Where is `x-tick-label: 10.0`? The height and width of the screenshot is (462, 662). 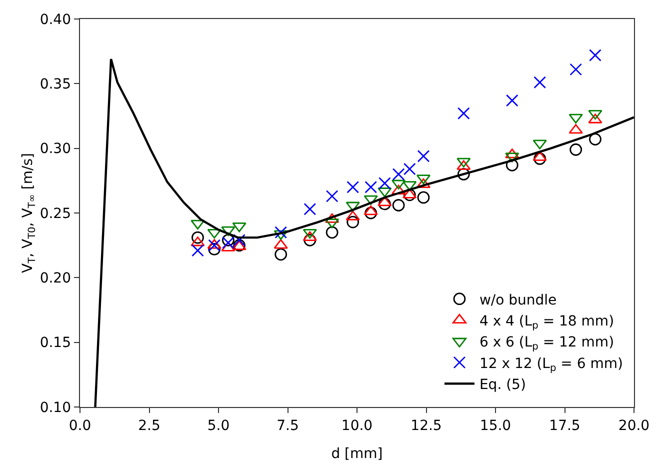
x-tick-label: 10.0 is located at coordinates (357, 426).